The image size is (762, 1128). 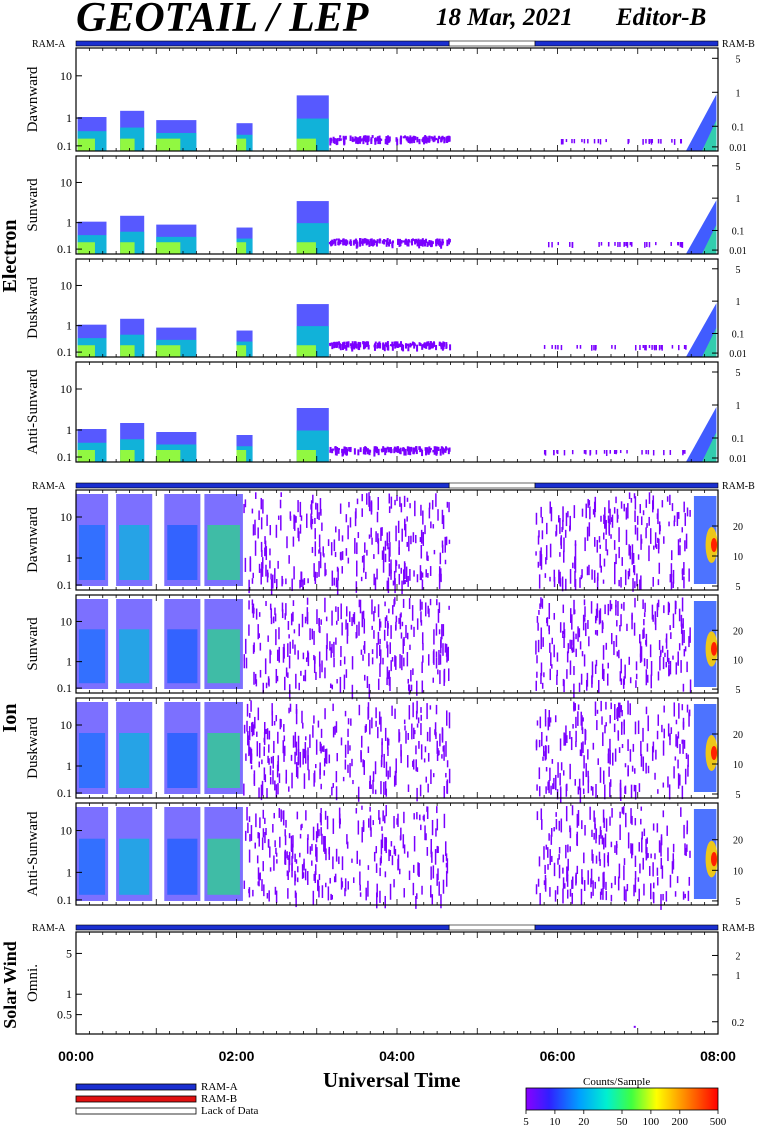 I want to click on x-axis-title: Universal Time, so click(x=392, y=1080).